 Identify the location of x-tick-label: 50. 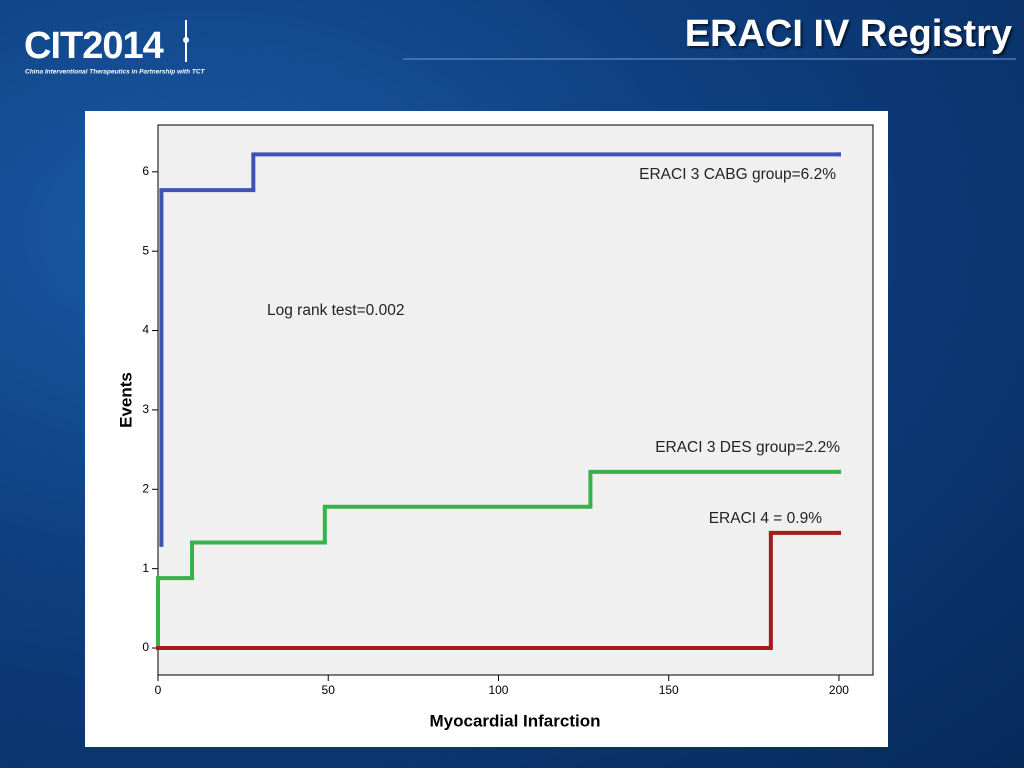
(329, 690).